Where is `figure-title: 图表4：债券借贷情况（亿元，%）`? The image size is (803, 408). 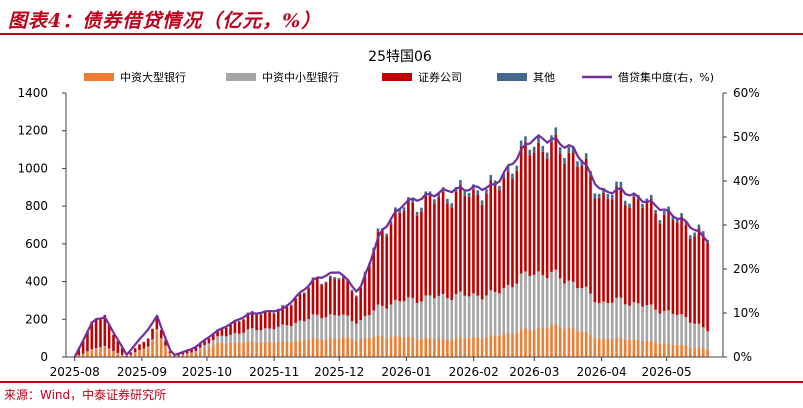 figure-title: 图表4：债券借贷情况（亿元，%） is located at coordinates (165, 21).